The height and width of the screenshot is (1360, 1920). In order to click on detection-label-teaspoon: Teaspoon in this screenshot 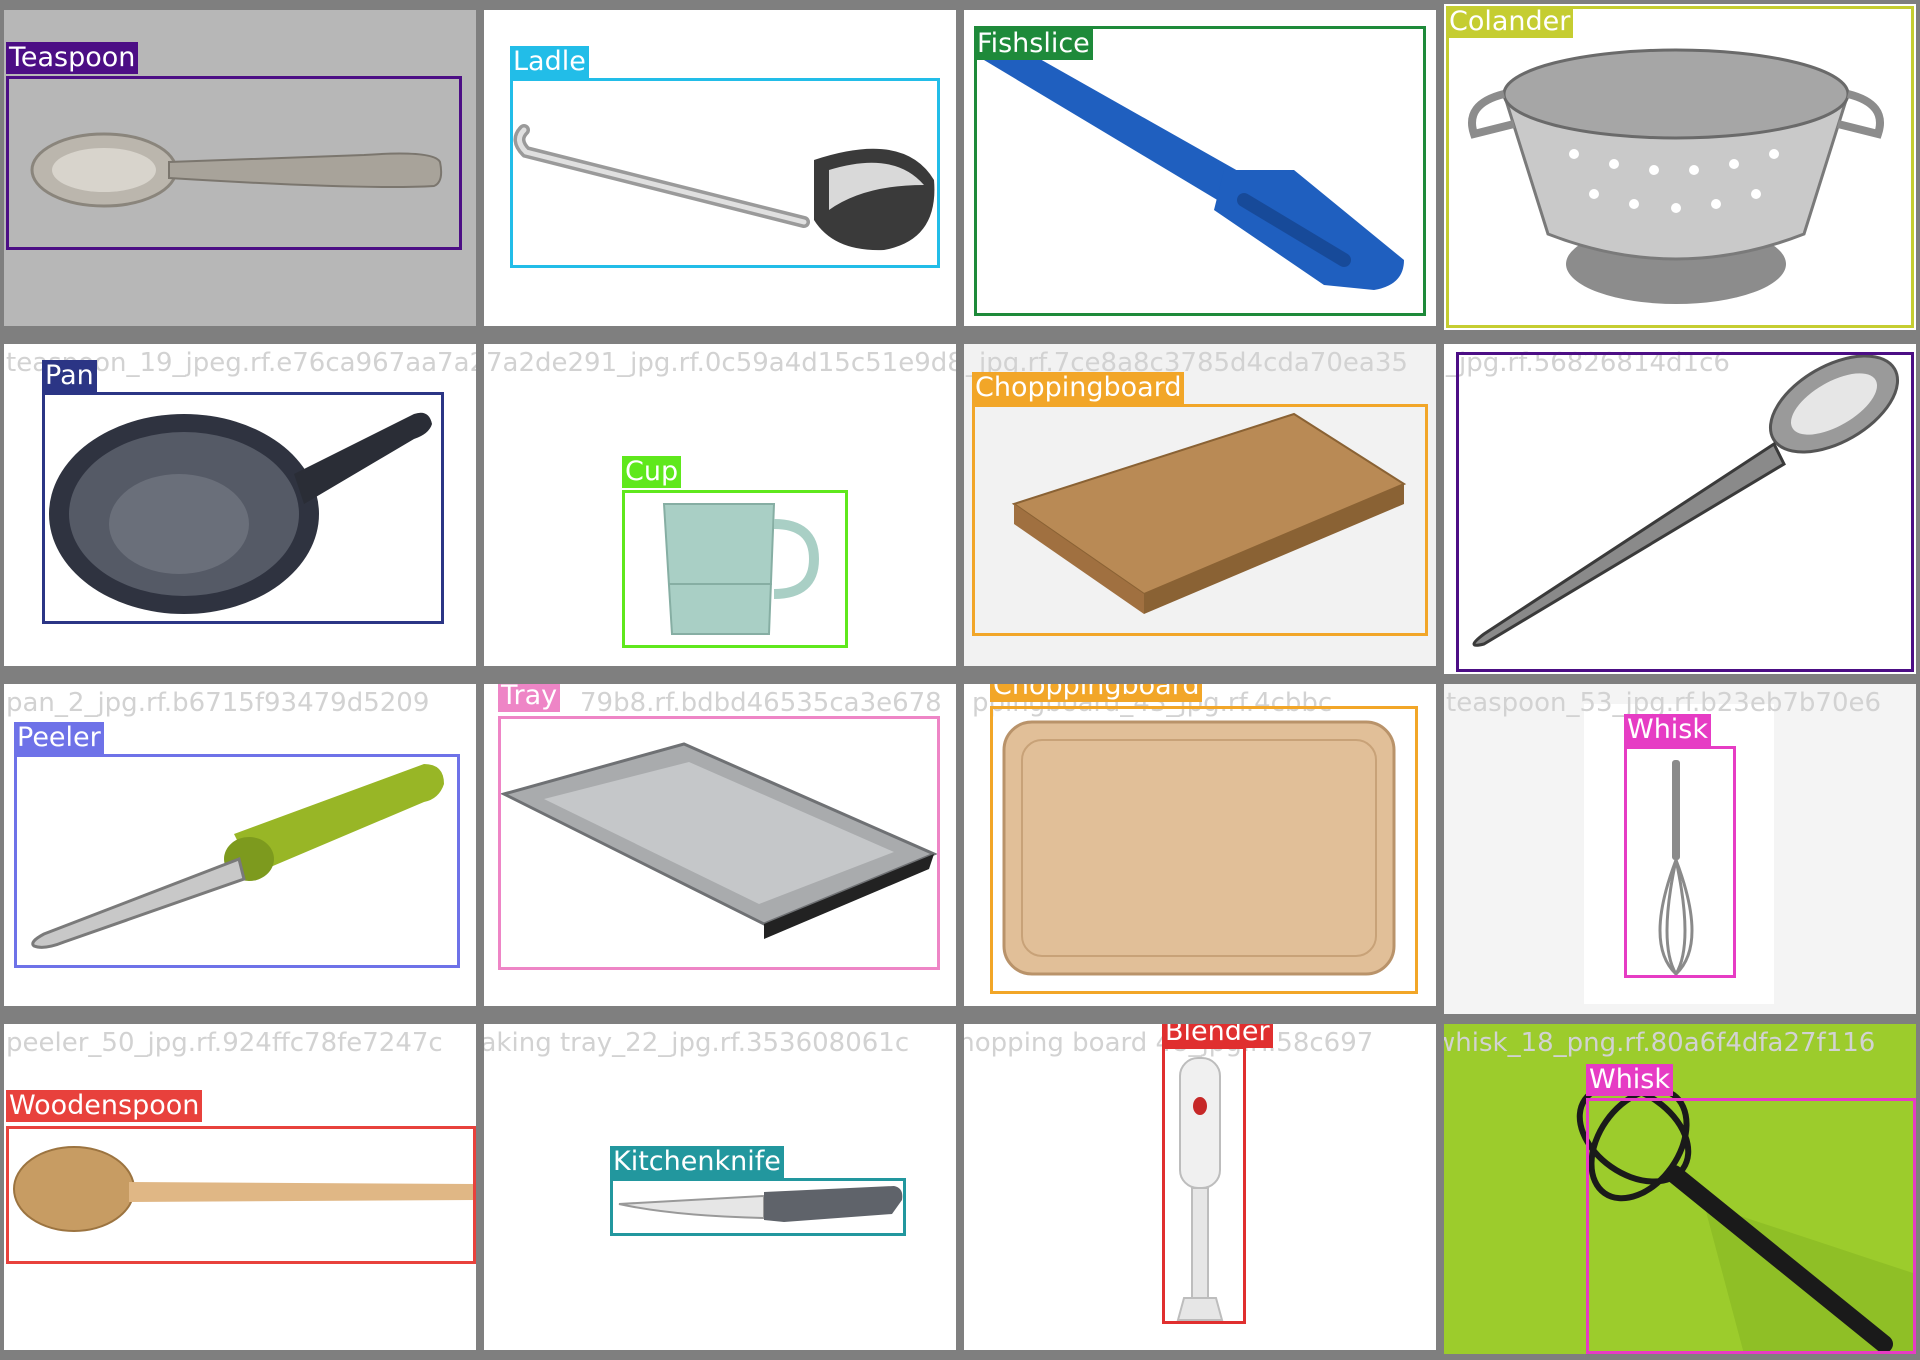, I will do `click(72, 58)`.